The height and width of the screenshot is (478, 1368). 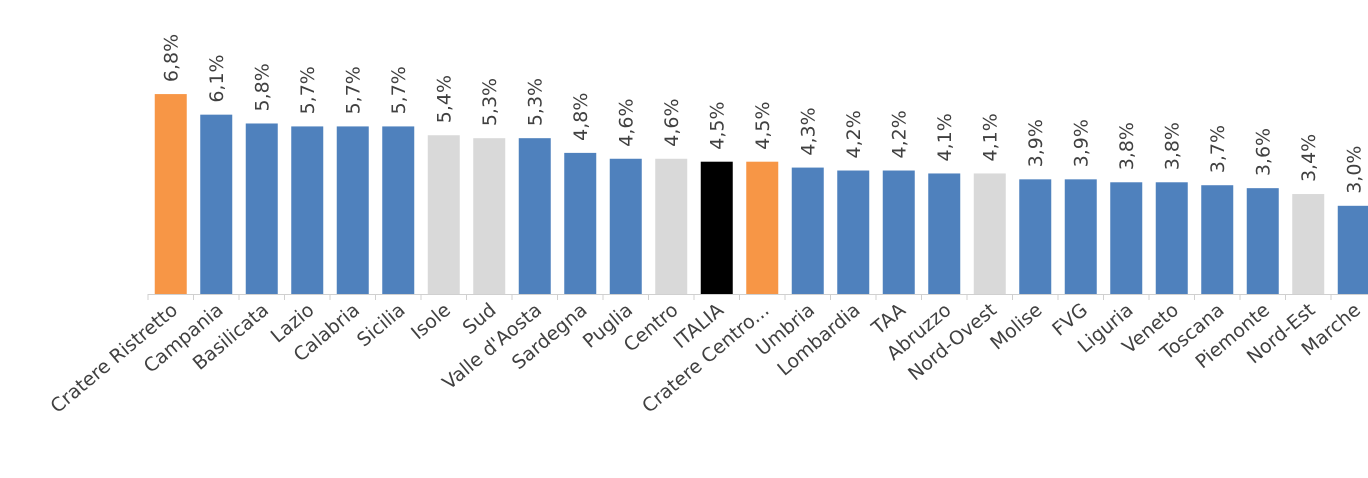 I want to click on x-tick-label: Molise, so click(x=1016, y=327).